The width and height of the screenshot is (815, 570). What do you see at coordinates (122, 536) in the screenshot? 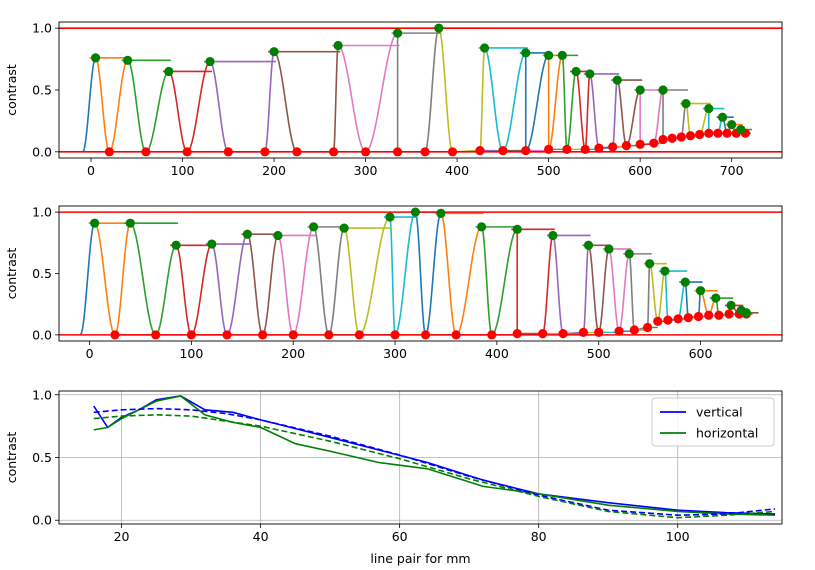
I see `x-tick-label: 20` at bounding box center [122, 536].